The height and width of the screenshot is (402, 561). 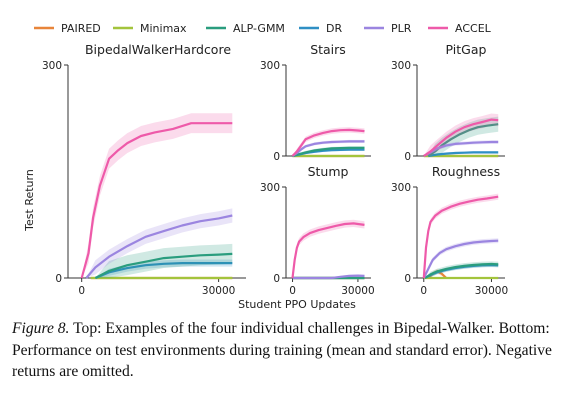 I want to click on panel-stump-series-accel-line, so click(x=328, y=250).